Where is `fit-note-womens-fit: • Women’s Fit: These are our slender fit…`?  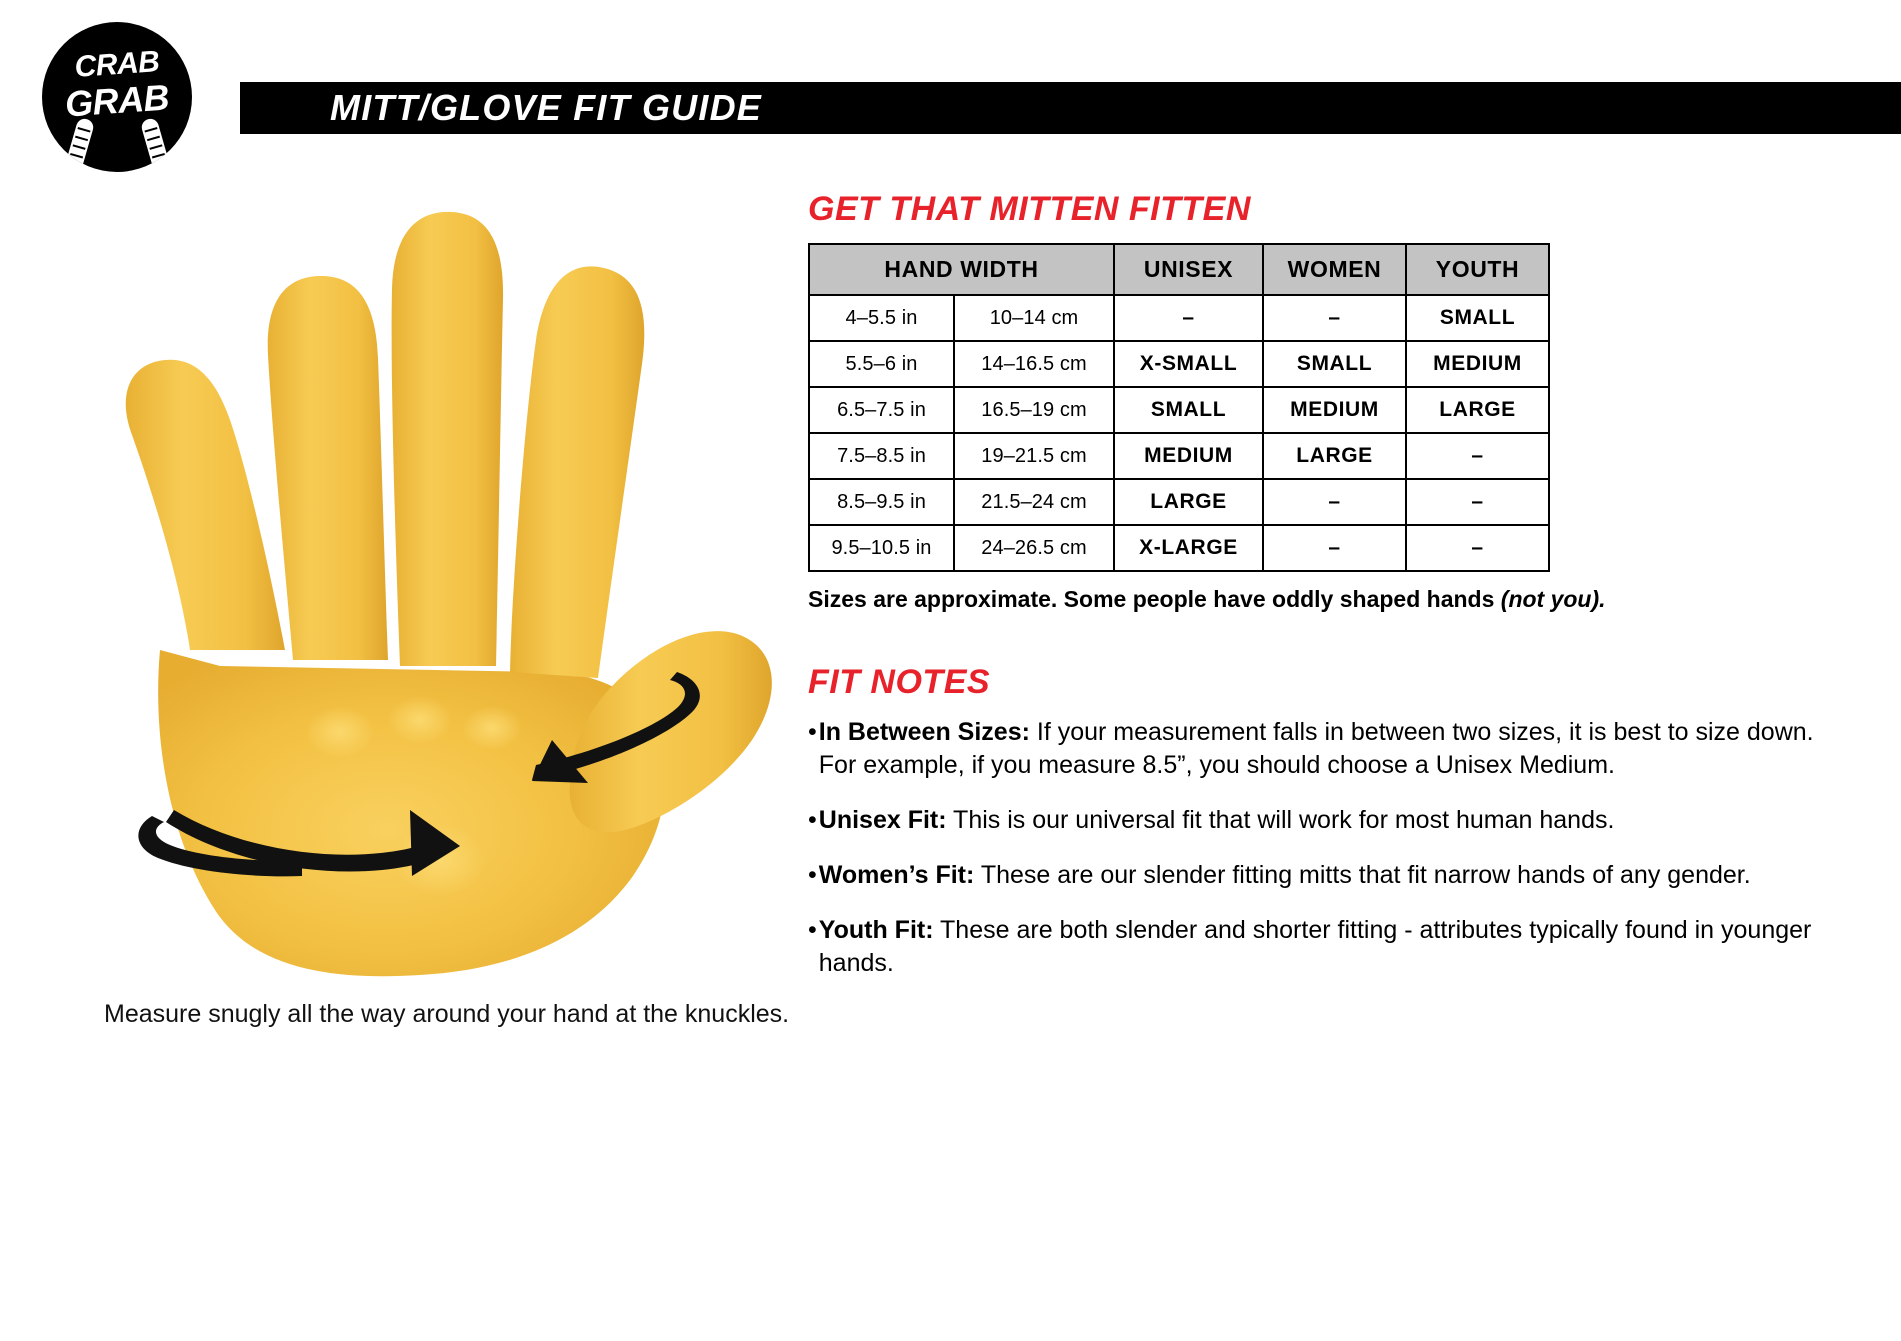 fit-note-womens-fit: • Women’s Fit: These are our slender fit… is located at coordinates (1328, 875).